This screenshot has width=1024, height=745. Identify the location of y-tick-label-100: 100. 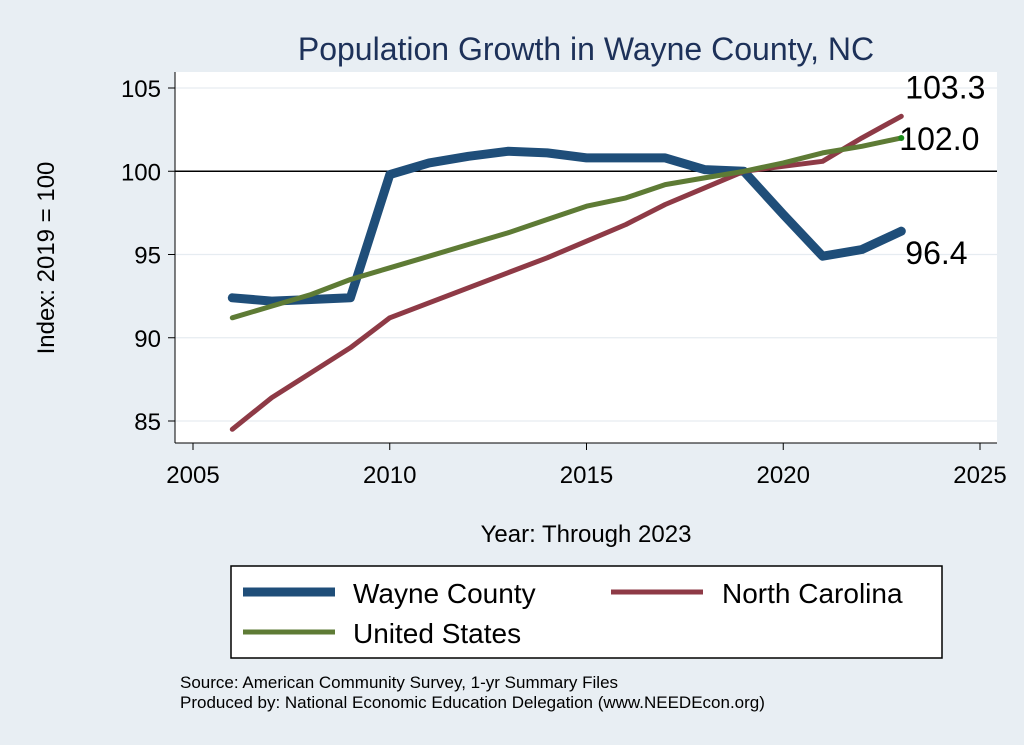
(141, 172).